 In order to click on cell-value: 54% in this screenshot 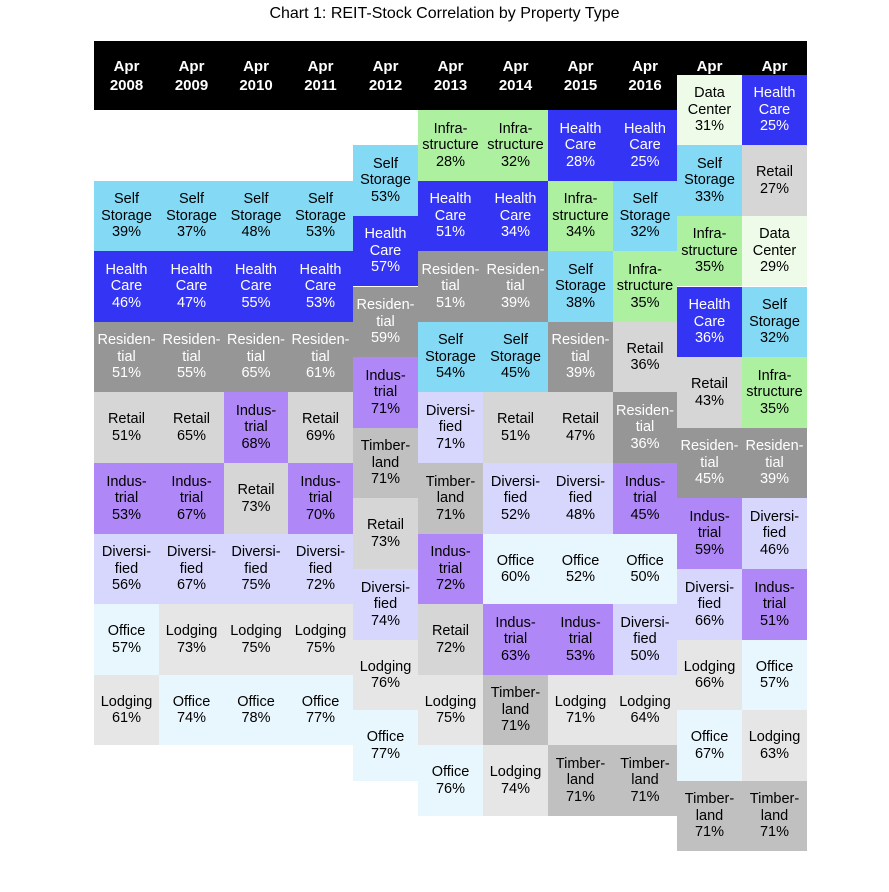, I will do `click(450, 373)`.